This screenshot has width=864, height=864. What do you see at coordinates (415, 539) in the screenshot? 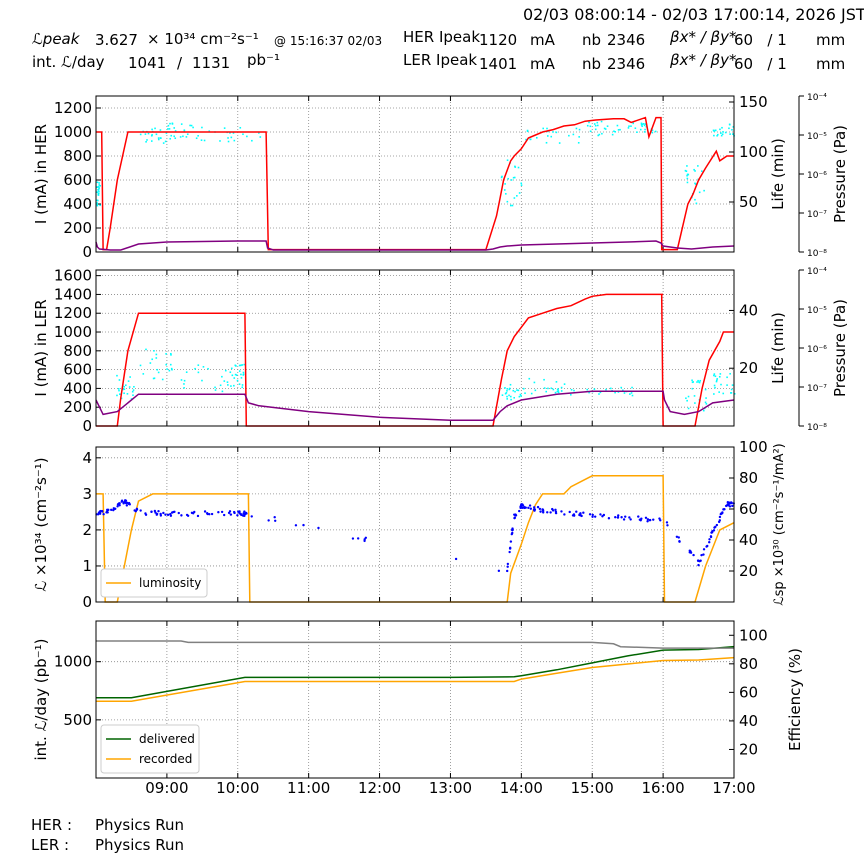
I see `luminosity-line` at bounding box center [415, 539].